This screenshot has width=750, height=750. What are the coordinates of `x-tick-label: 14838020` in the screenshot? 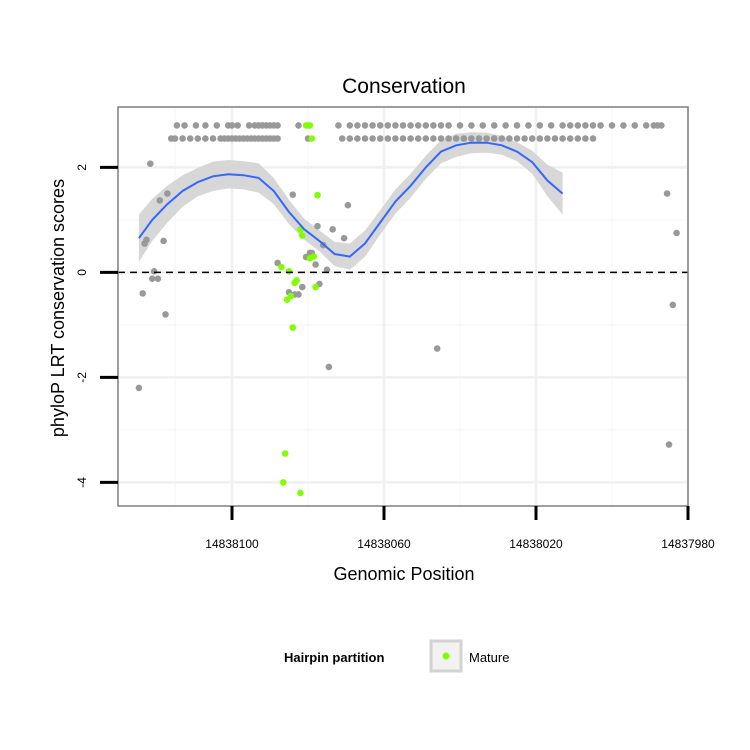 It's located at (536, 544).